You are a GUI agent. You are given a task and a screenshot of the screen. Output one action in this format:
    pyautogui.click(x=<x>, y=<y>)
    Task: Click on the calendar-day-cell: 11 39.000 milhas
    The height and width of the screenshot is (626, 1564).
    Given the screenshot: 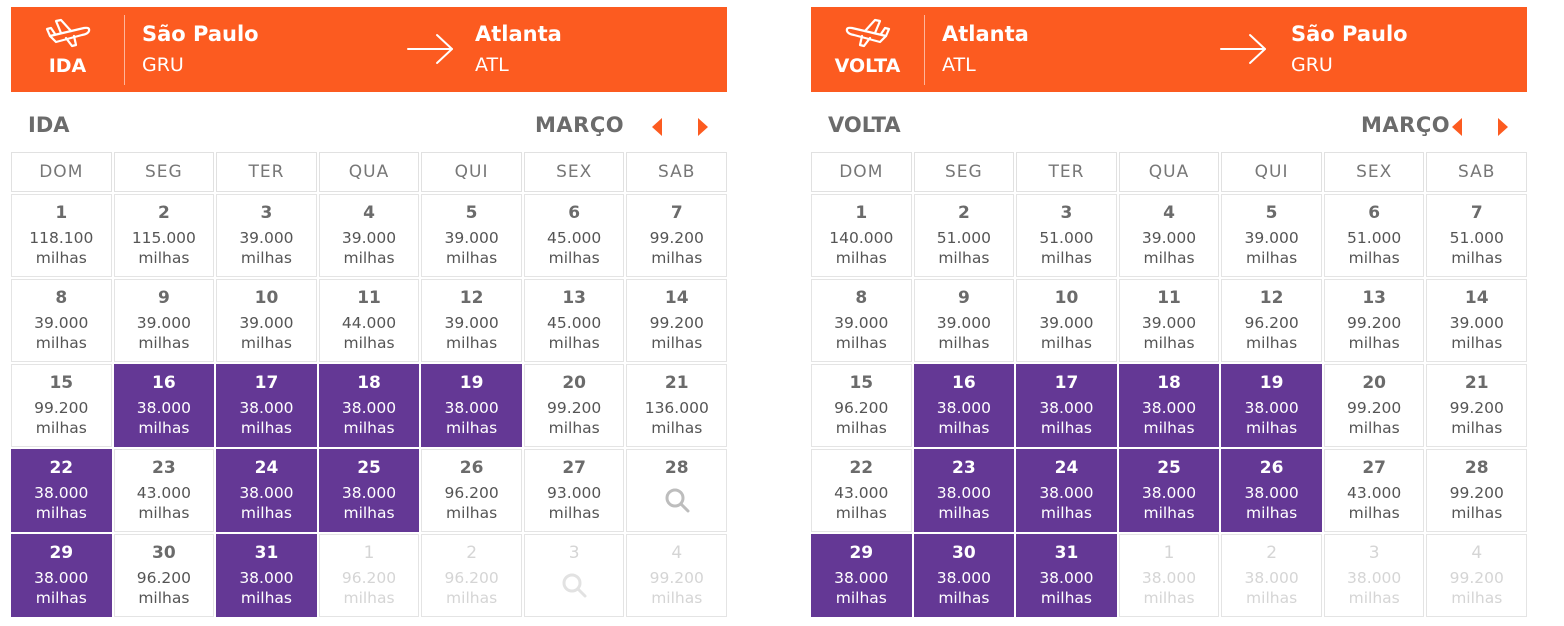 What is the action you would take?
    pyautogui.click(x=1169, y=320)
    